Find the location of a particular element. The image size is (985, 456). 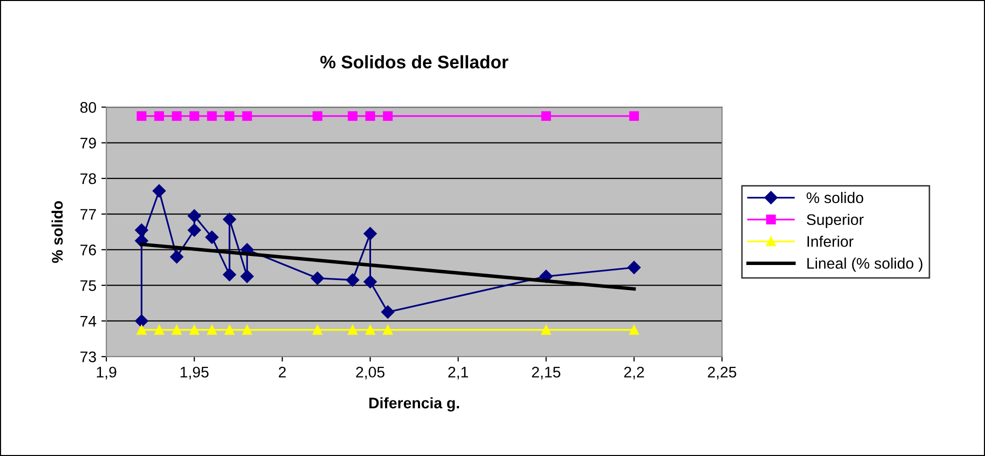

chart-title: % Solidos de Sellador is located at coordinates (414, 61).